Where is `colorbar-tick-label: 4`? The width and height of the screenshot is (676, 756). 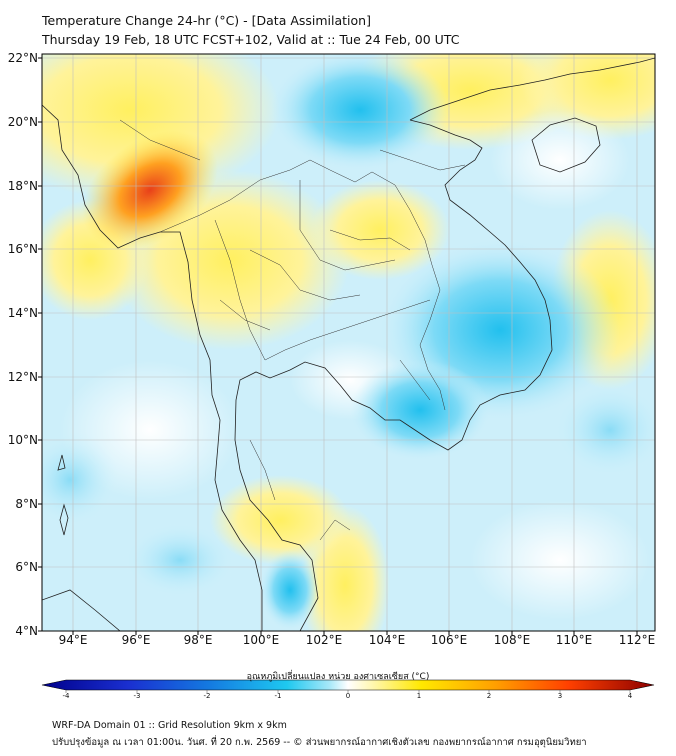 colorbar-tick-label: 4 is located at coordinates (630, 696).